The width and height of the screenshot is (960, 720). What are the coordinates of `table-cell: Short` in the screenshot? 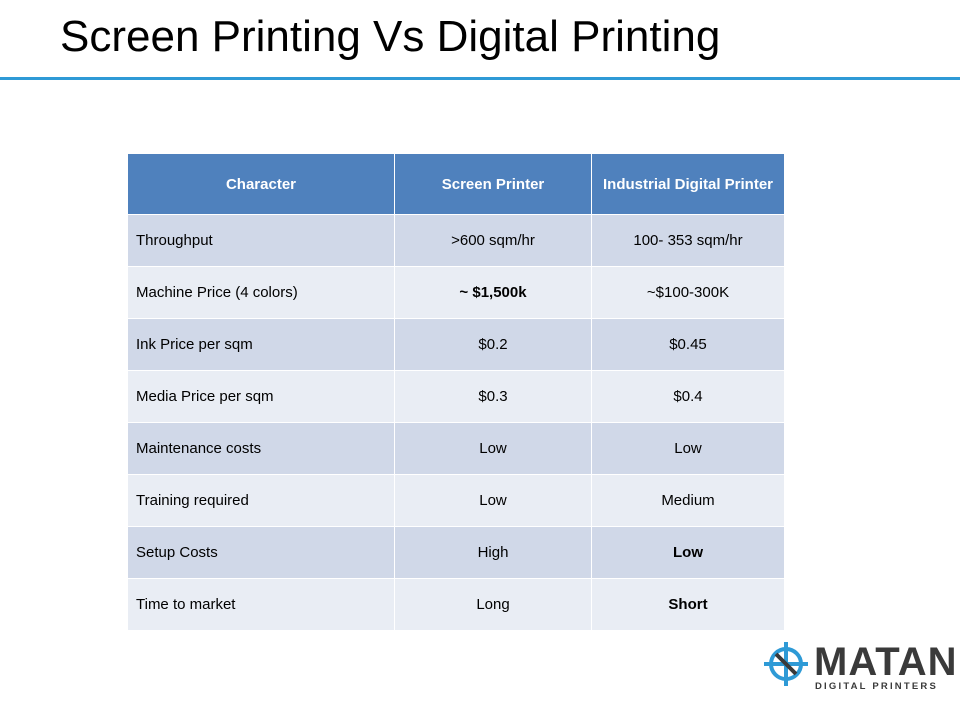 It's located at (688, 604).